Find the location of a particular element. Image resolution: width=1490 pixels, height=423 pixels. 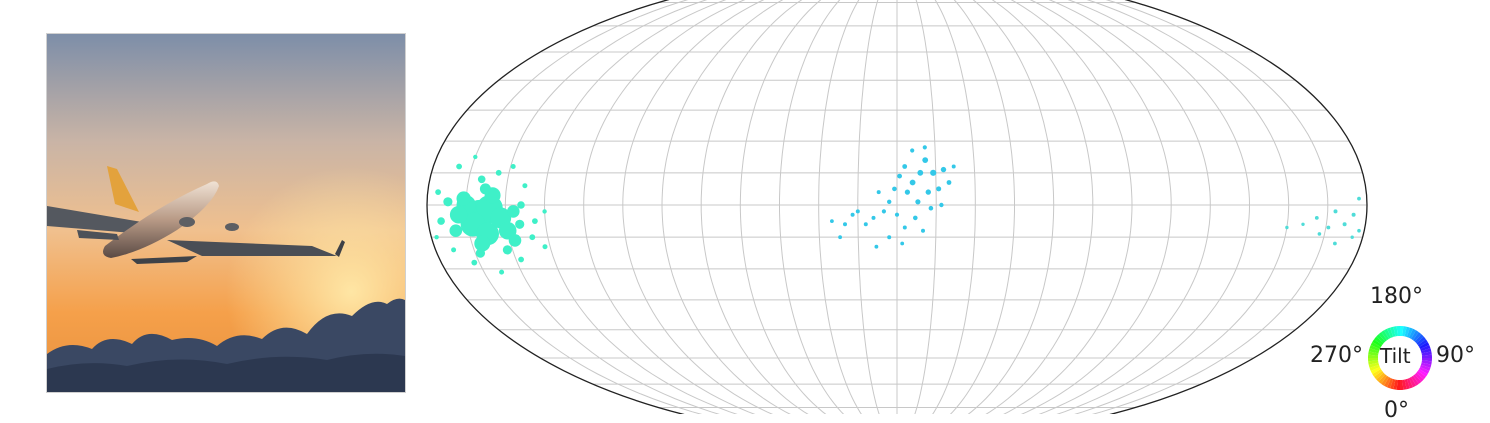

tilt-title: Tilt is located at coordinates (1395, 356).